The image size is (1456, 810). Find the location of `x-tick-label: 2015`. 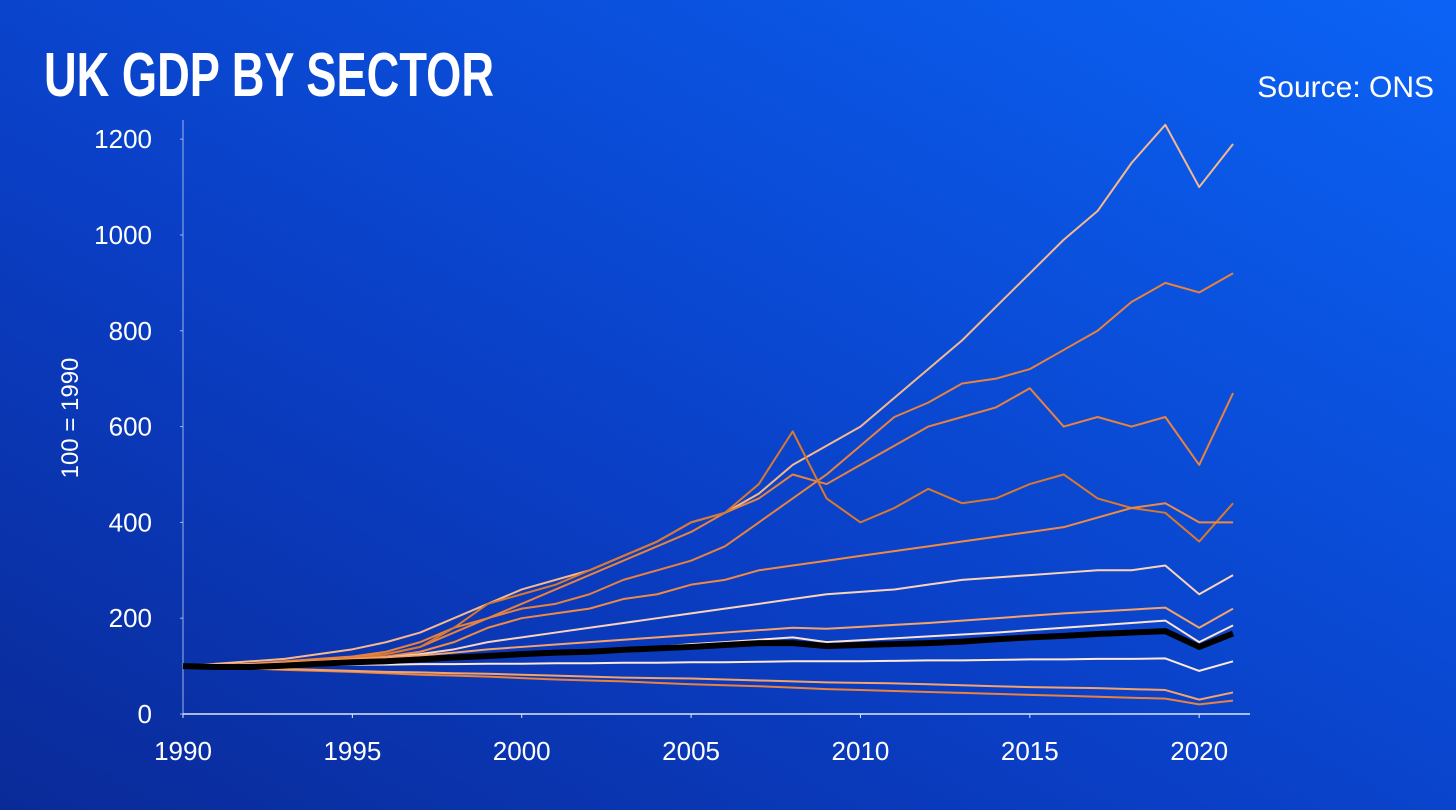

x-tick-label: 2015 is located at coordinates (1030, 751).